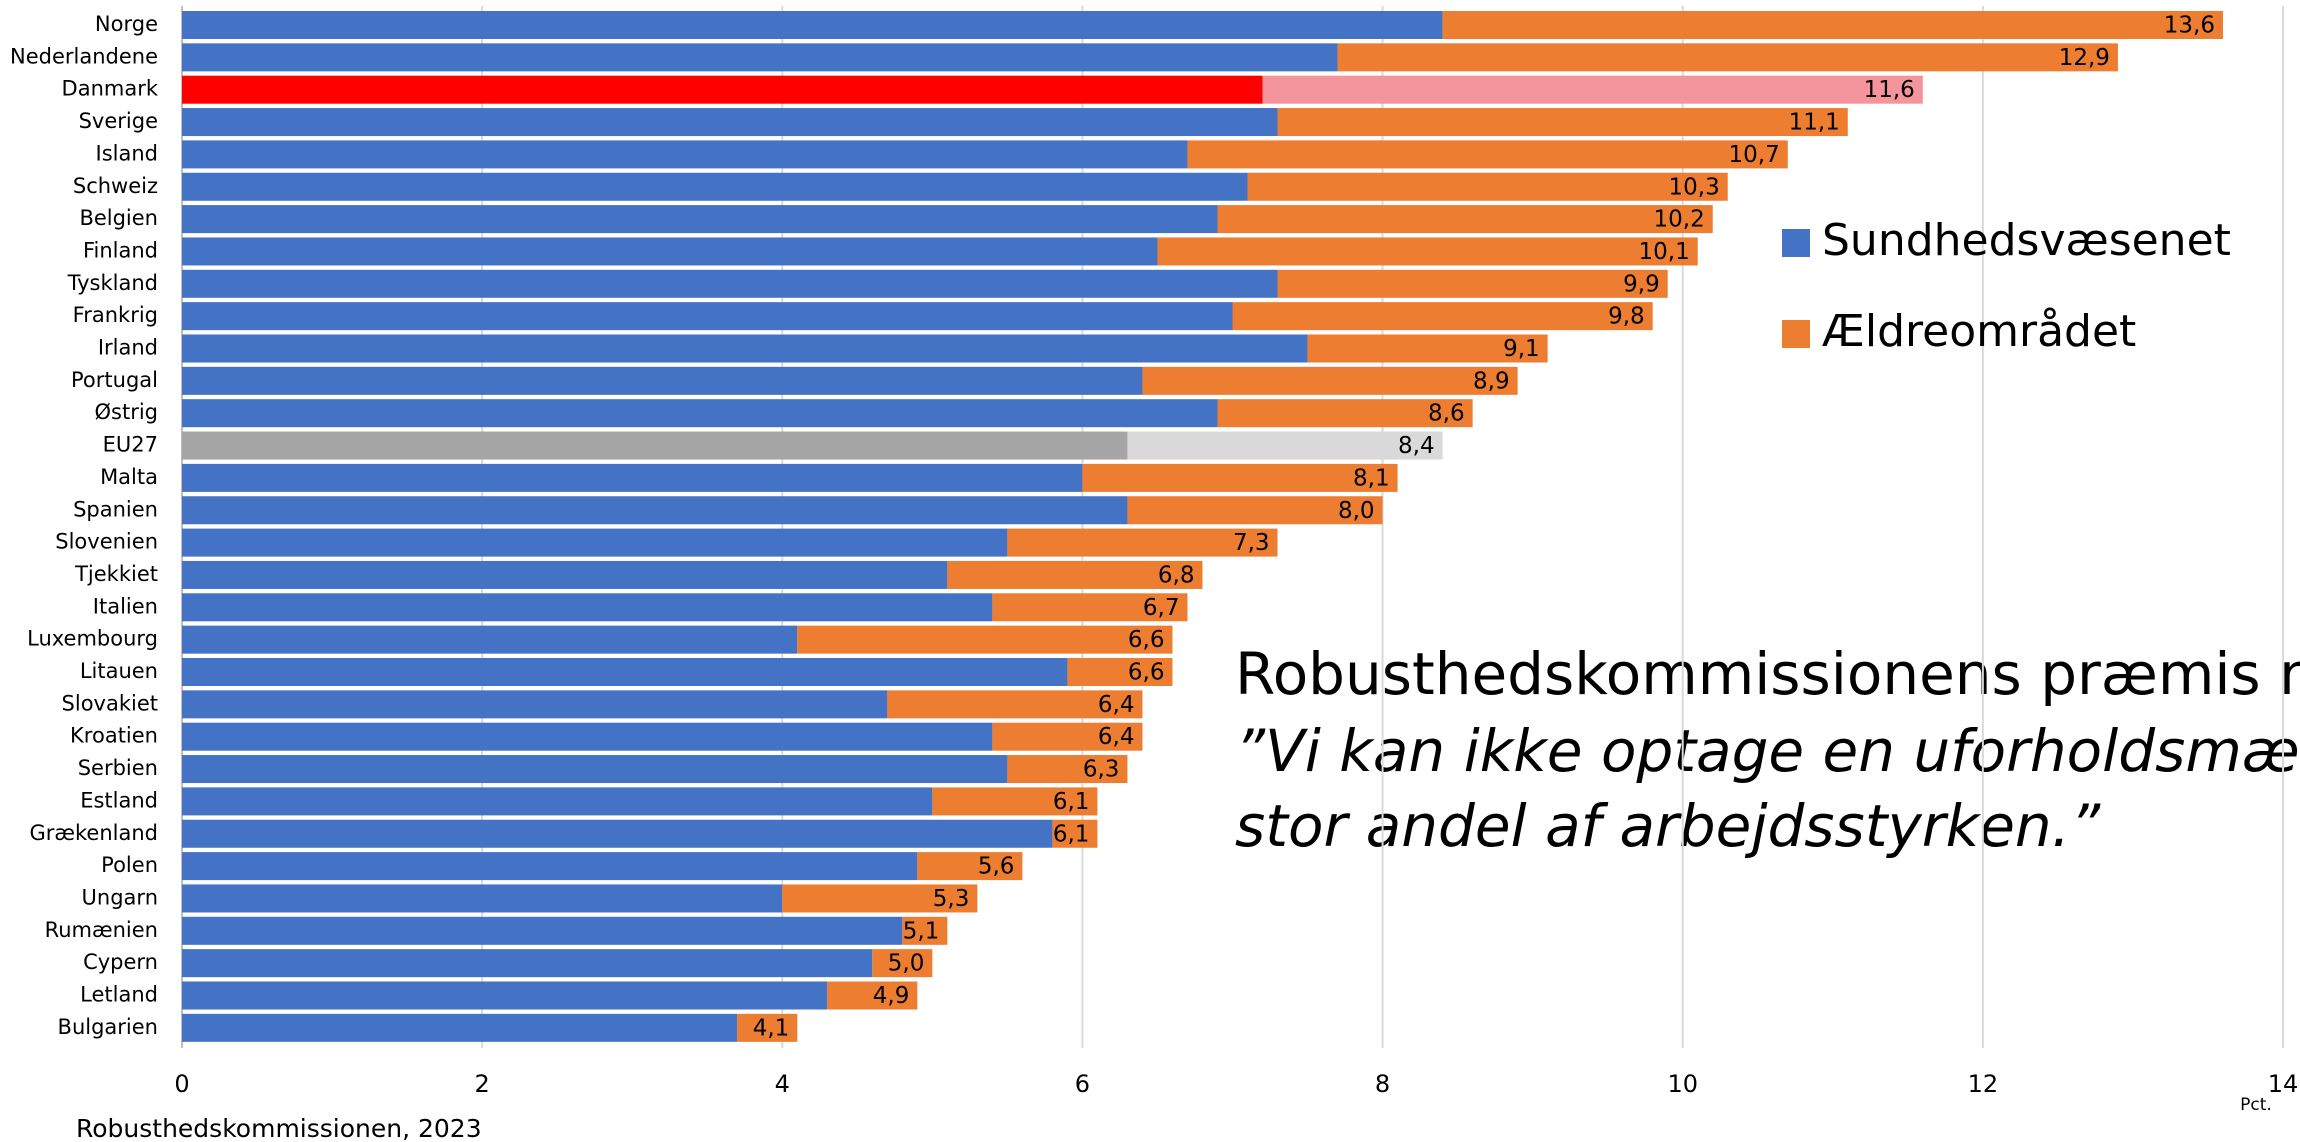 This screenshot has height=1142, width=2300. I want to click on data-label: 10,3, so click(1694, 187).